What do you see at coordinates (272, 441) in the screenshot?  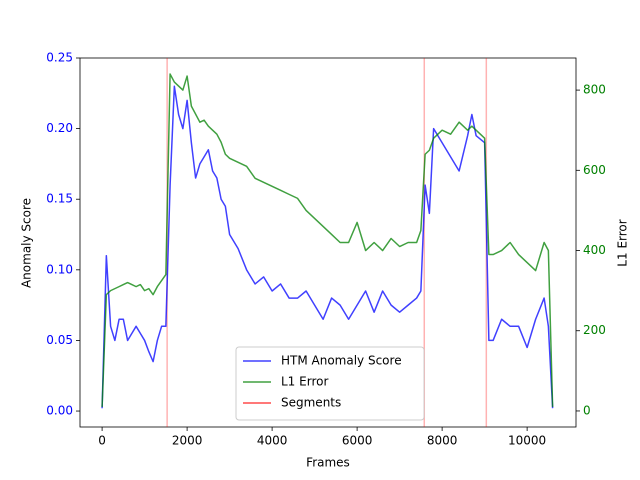 I see `x-tick-label: 4000` at bounding box center [272, 441].